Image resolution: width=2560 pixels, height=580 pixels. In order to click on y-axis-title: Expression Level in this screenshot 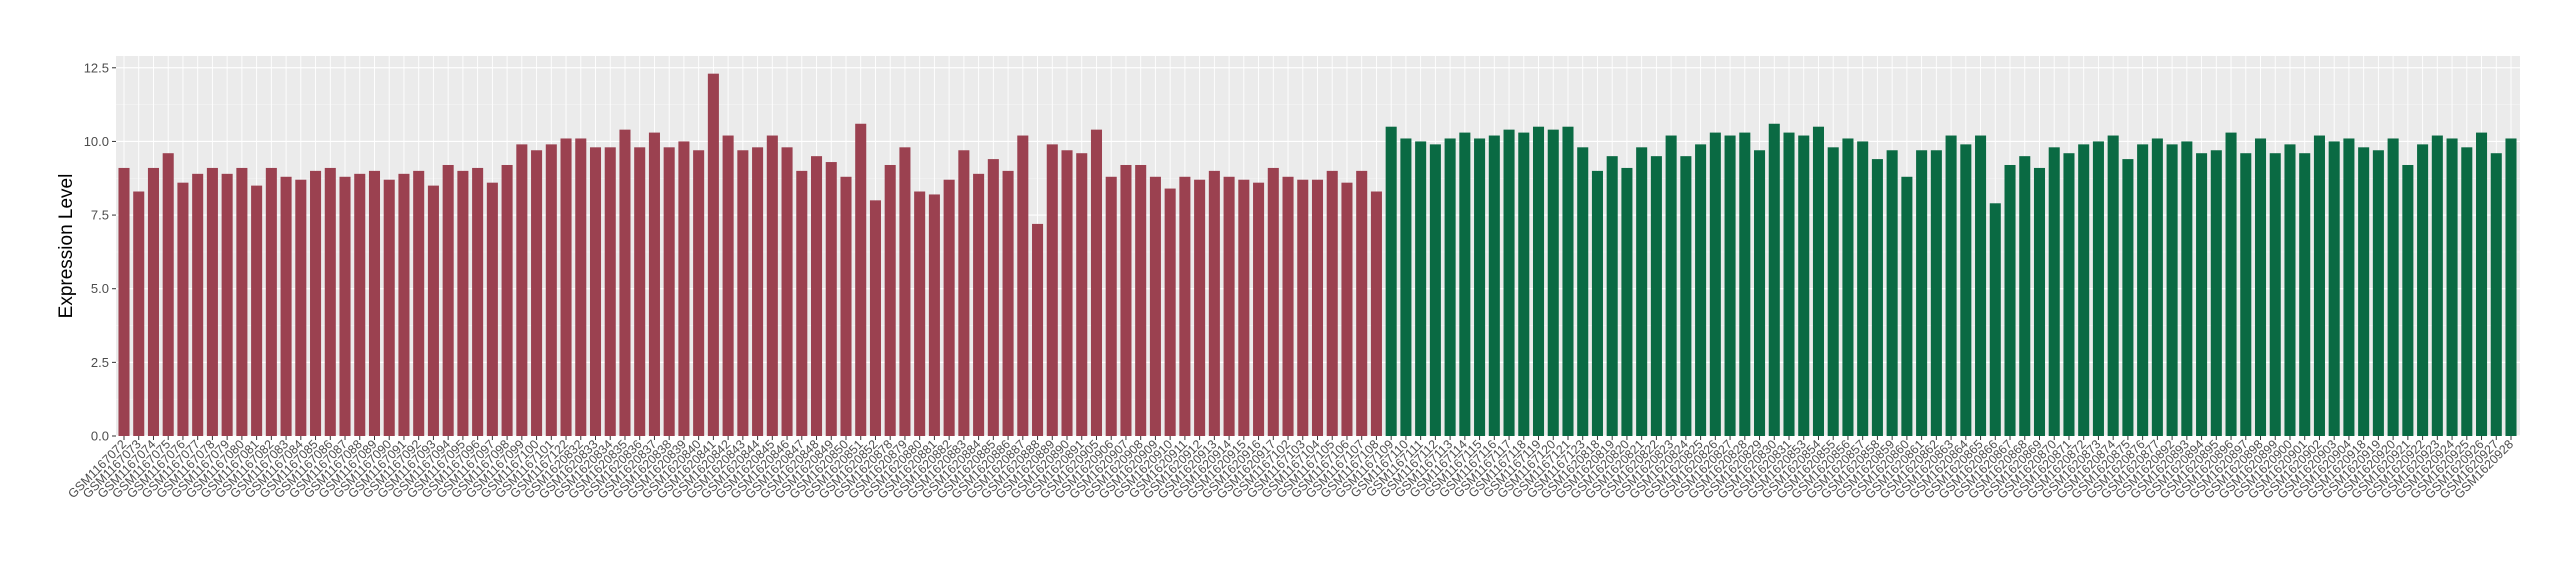, I will do `click(66, 246)`.